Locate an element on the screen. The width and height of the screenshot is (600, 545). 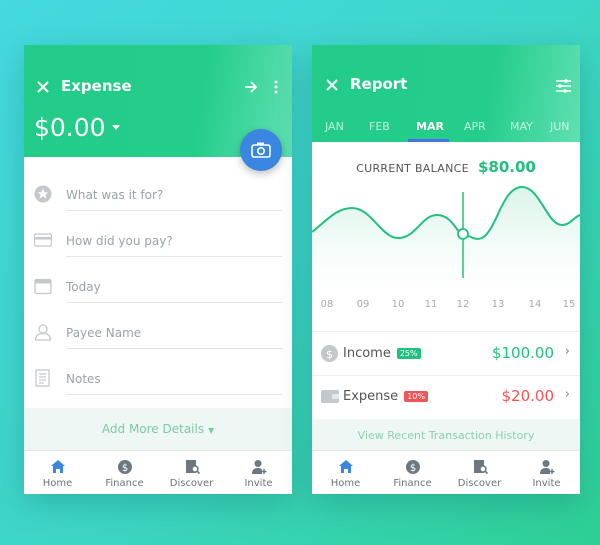
field-row: How did you pay? is located at coordinates (158, 251).